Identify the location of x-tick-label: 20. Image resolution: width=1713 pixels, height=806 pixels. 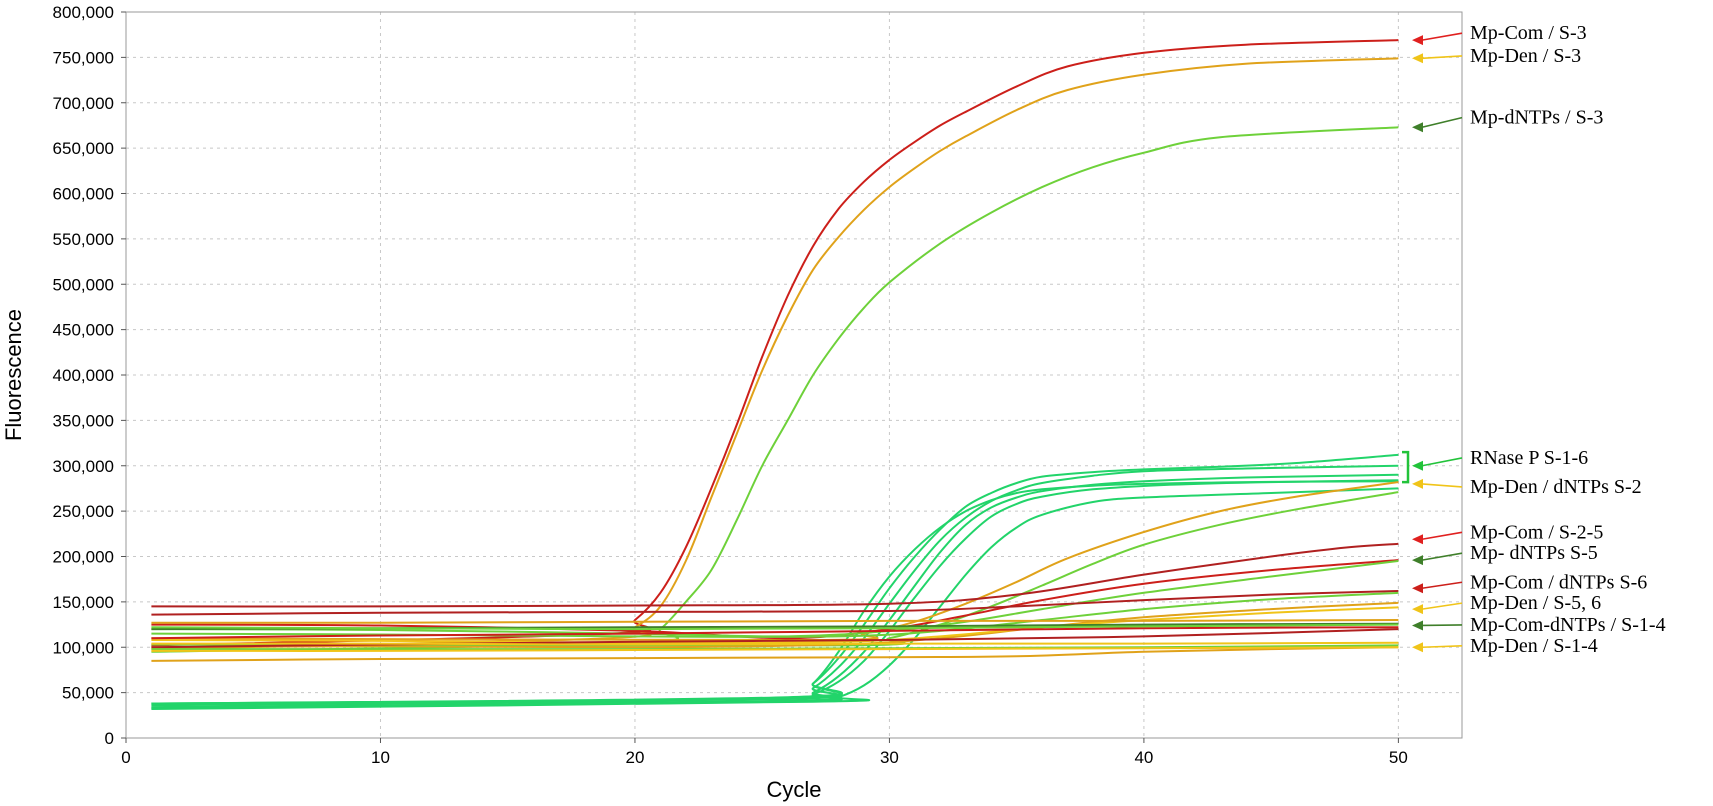
(634, 757).